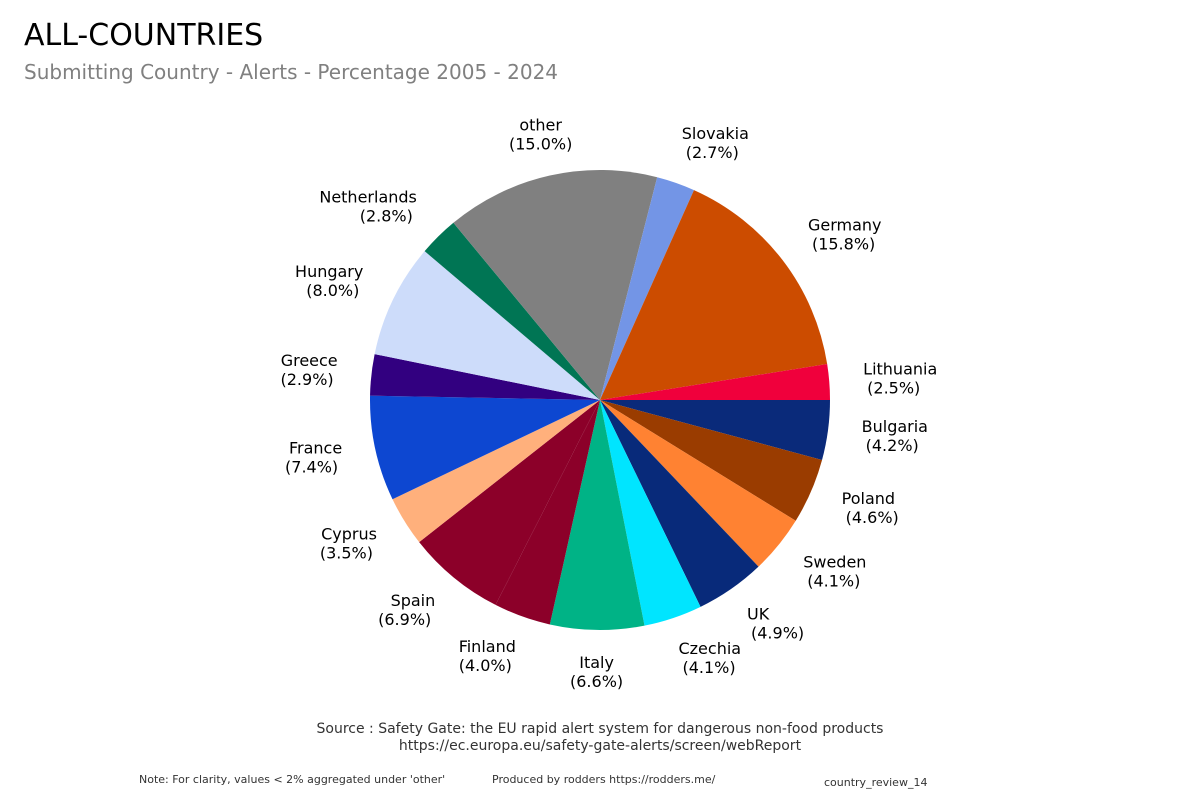 This screenshot has width=1200, height=800. I want to click on pie-label-czechia: Czechia, so click(709, 648).